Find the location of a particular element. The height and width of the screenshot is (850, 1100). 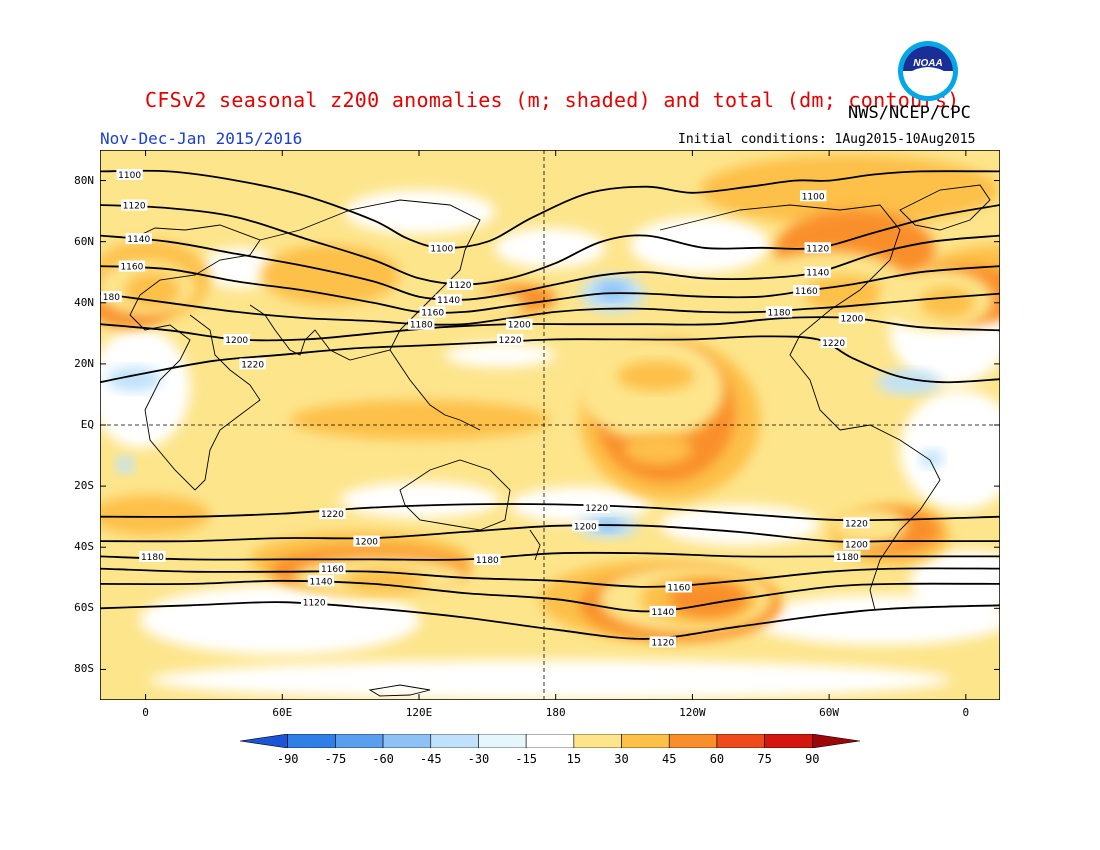

coastline-europe-africa is located at coordinates (195, 357).